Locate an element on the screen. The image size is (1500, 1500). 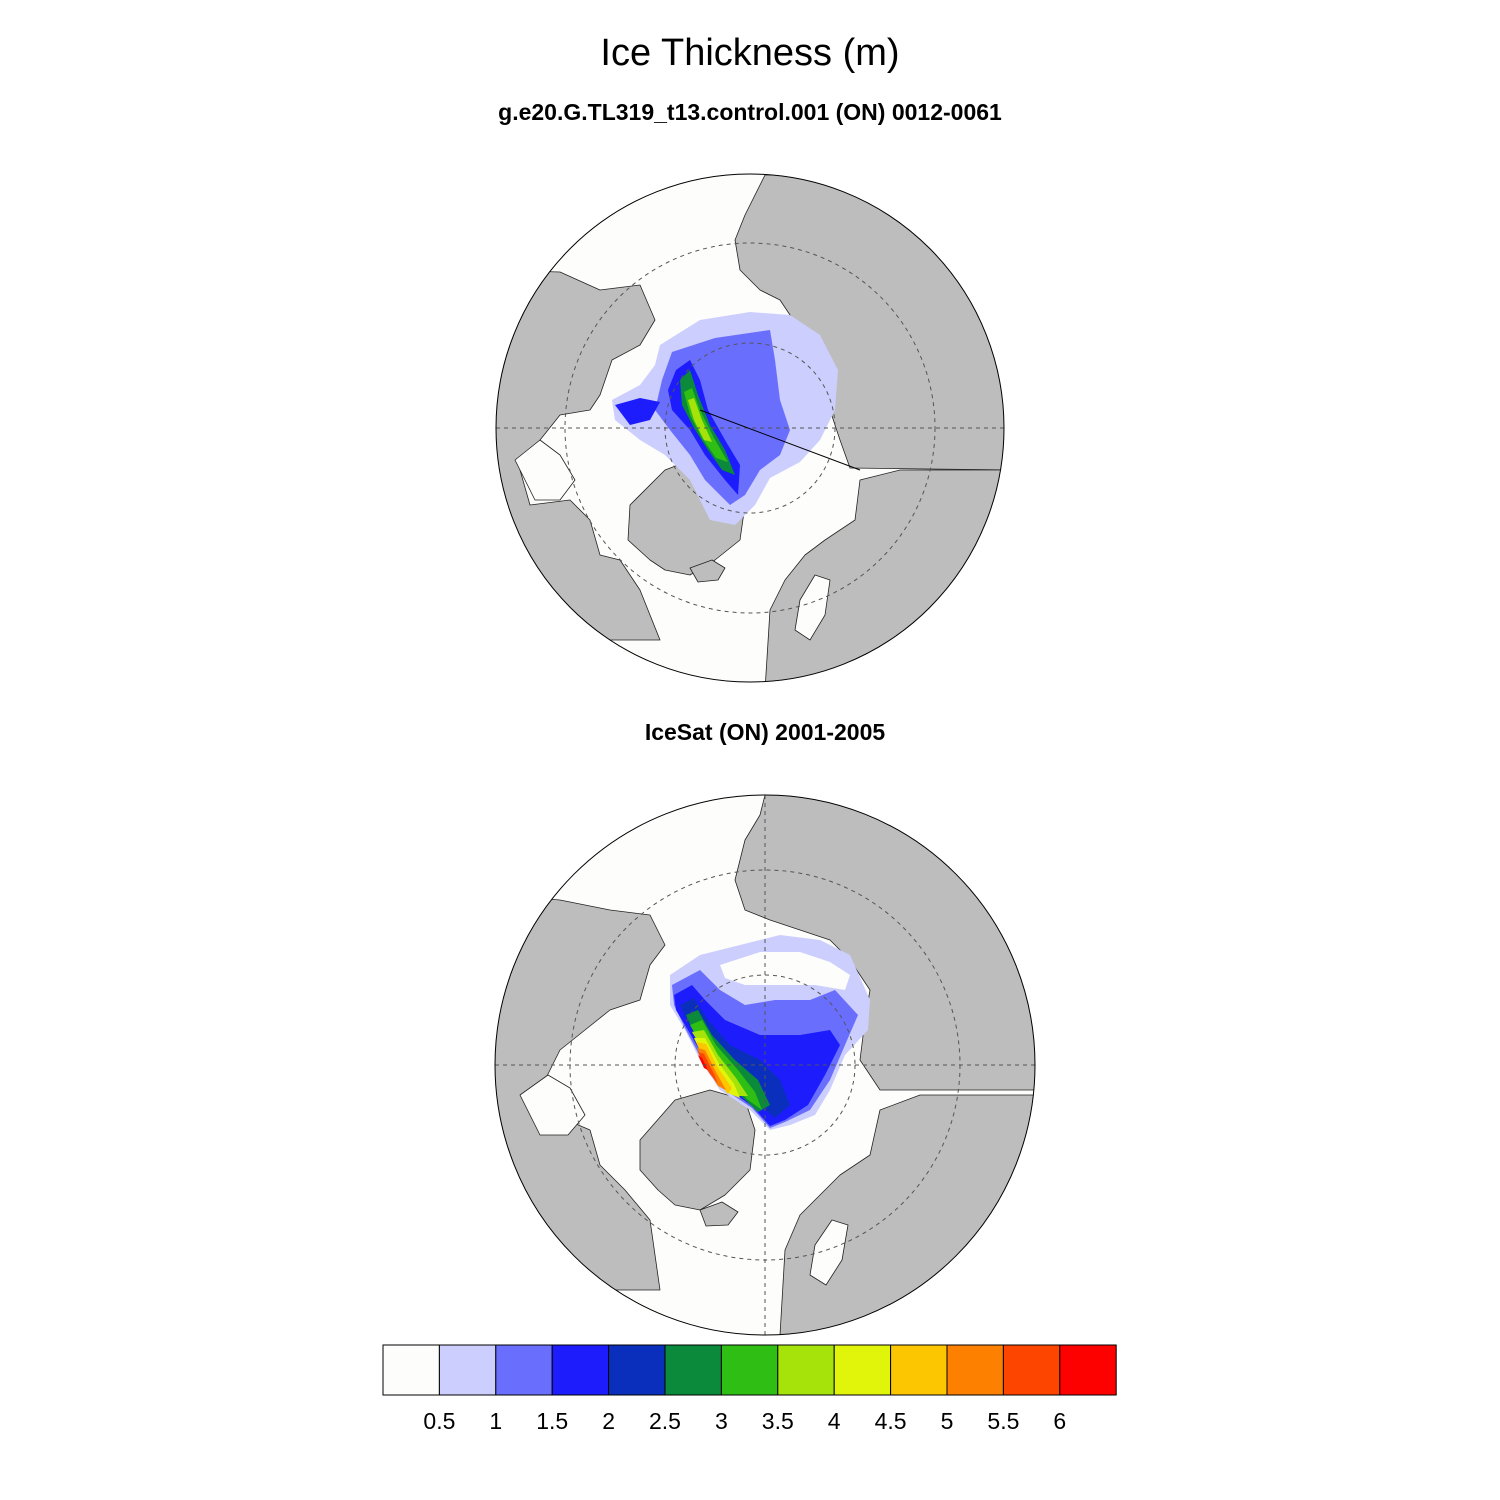
colorbar-label: 4 is located at coordinates (834, 1421).